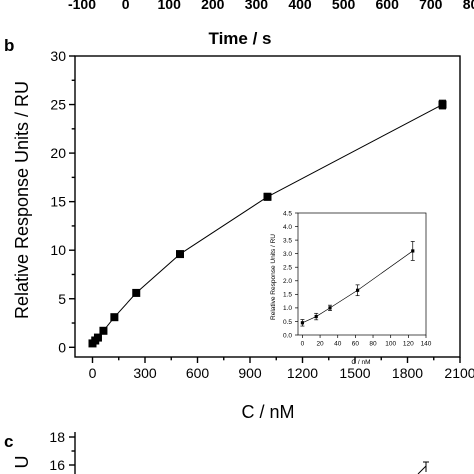 This screenshot has height=474, width=474. I want to click on x-tick-label: 2100, so click(459, 373).